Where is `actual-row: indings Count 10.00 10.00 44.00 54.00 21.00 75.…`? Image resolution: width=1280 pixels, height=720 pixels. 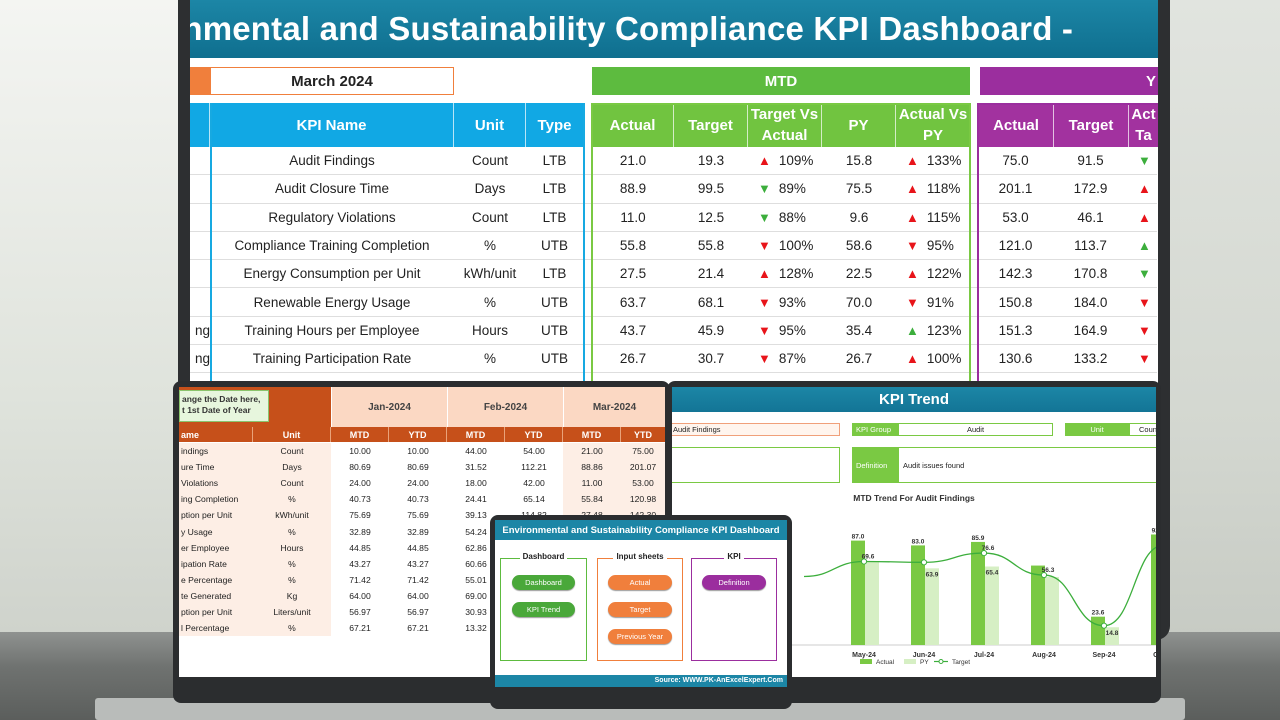
actual-row: indings Count 10.00 10.00 44.00 54.00 21.00 75.… is located at coordinates (422, 451).